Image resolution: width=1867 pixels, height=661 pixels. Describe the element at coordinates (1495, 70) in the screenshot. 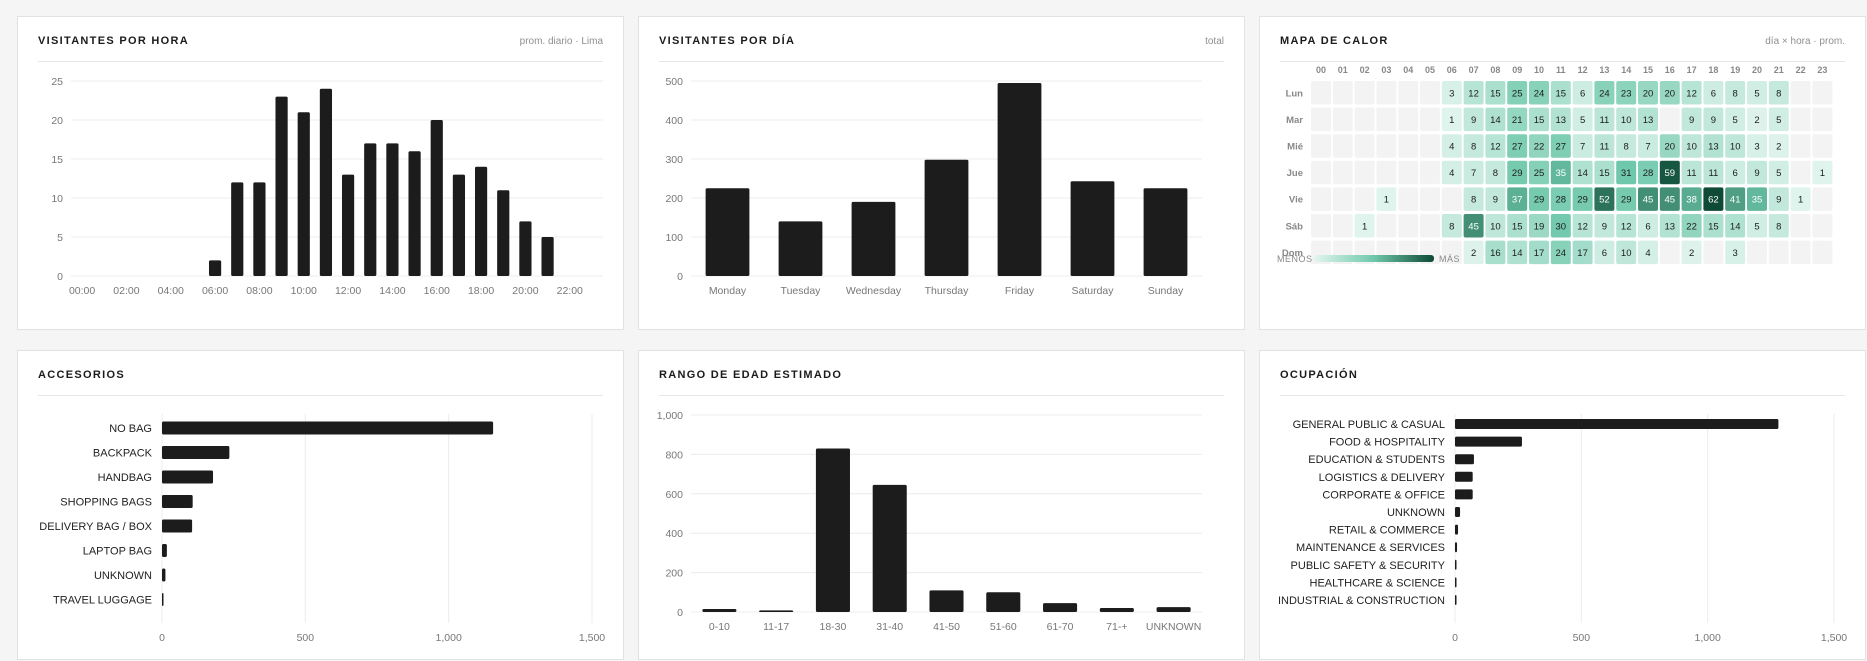

I see `column-label: 08` at that location.